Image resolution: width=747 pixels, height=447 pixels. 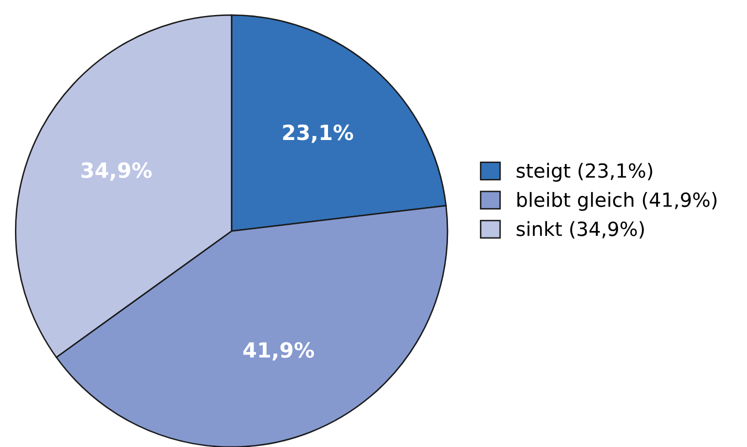 What do you see at coordinates (584, 172) in the screenshot?
I see `legend-label: steigt (23,1%)` at bounding box center [584, 172].